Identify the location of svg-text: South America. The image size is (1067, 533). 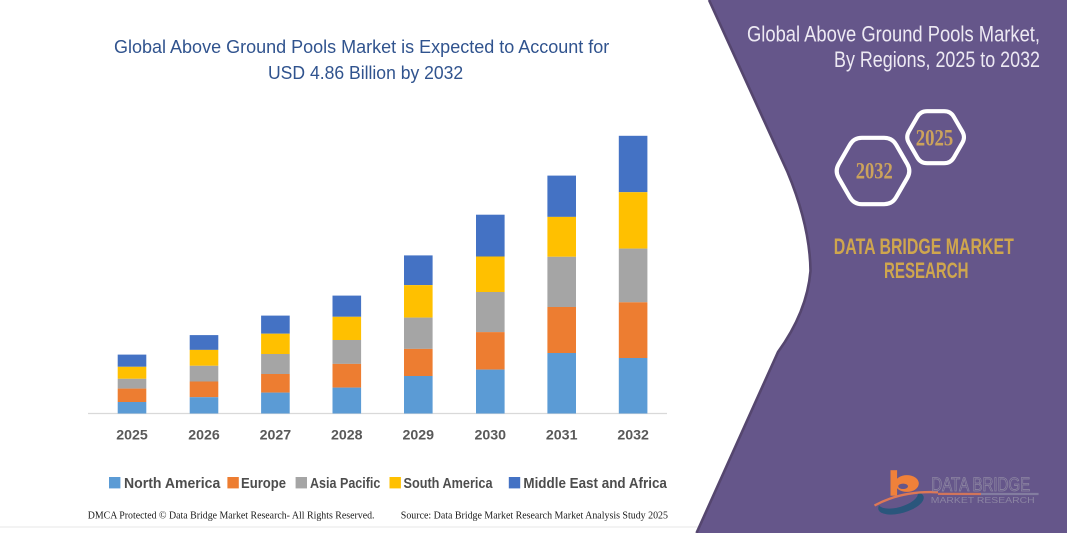
(449, 484).